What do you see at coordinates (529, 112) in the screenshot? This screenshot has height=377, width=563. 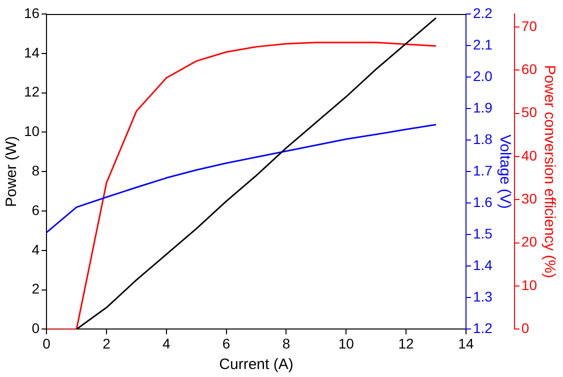 I see `y3-tick-label: 50` at bounding box center [529, 112].